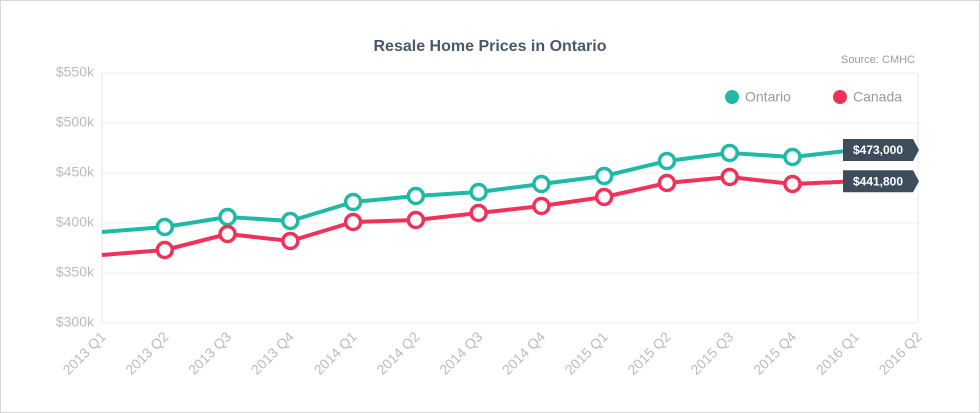 Image resolution: width=980 pixels, height=413 pixels. I want to click on chart-title: Resale Home Prices in Ontario, so click(490, 46).